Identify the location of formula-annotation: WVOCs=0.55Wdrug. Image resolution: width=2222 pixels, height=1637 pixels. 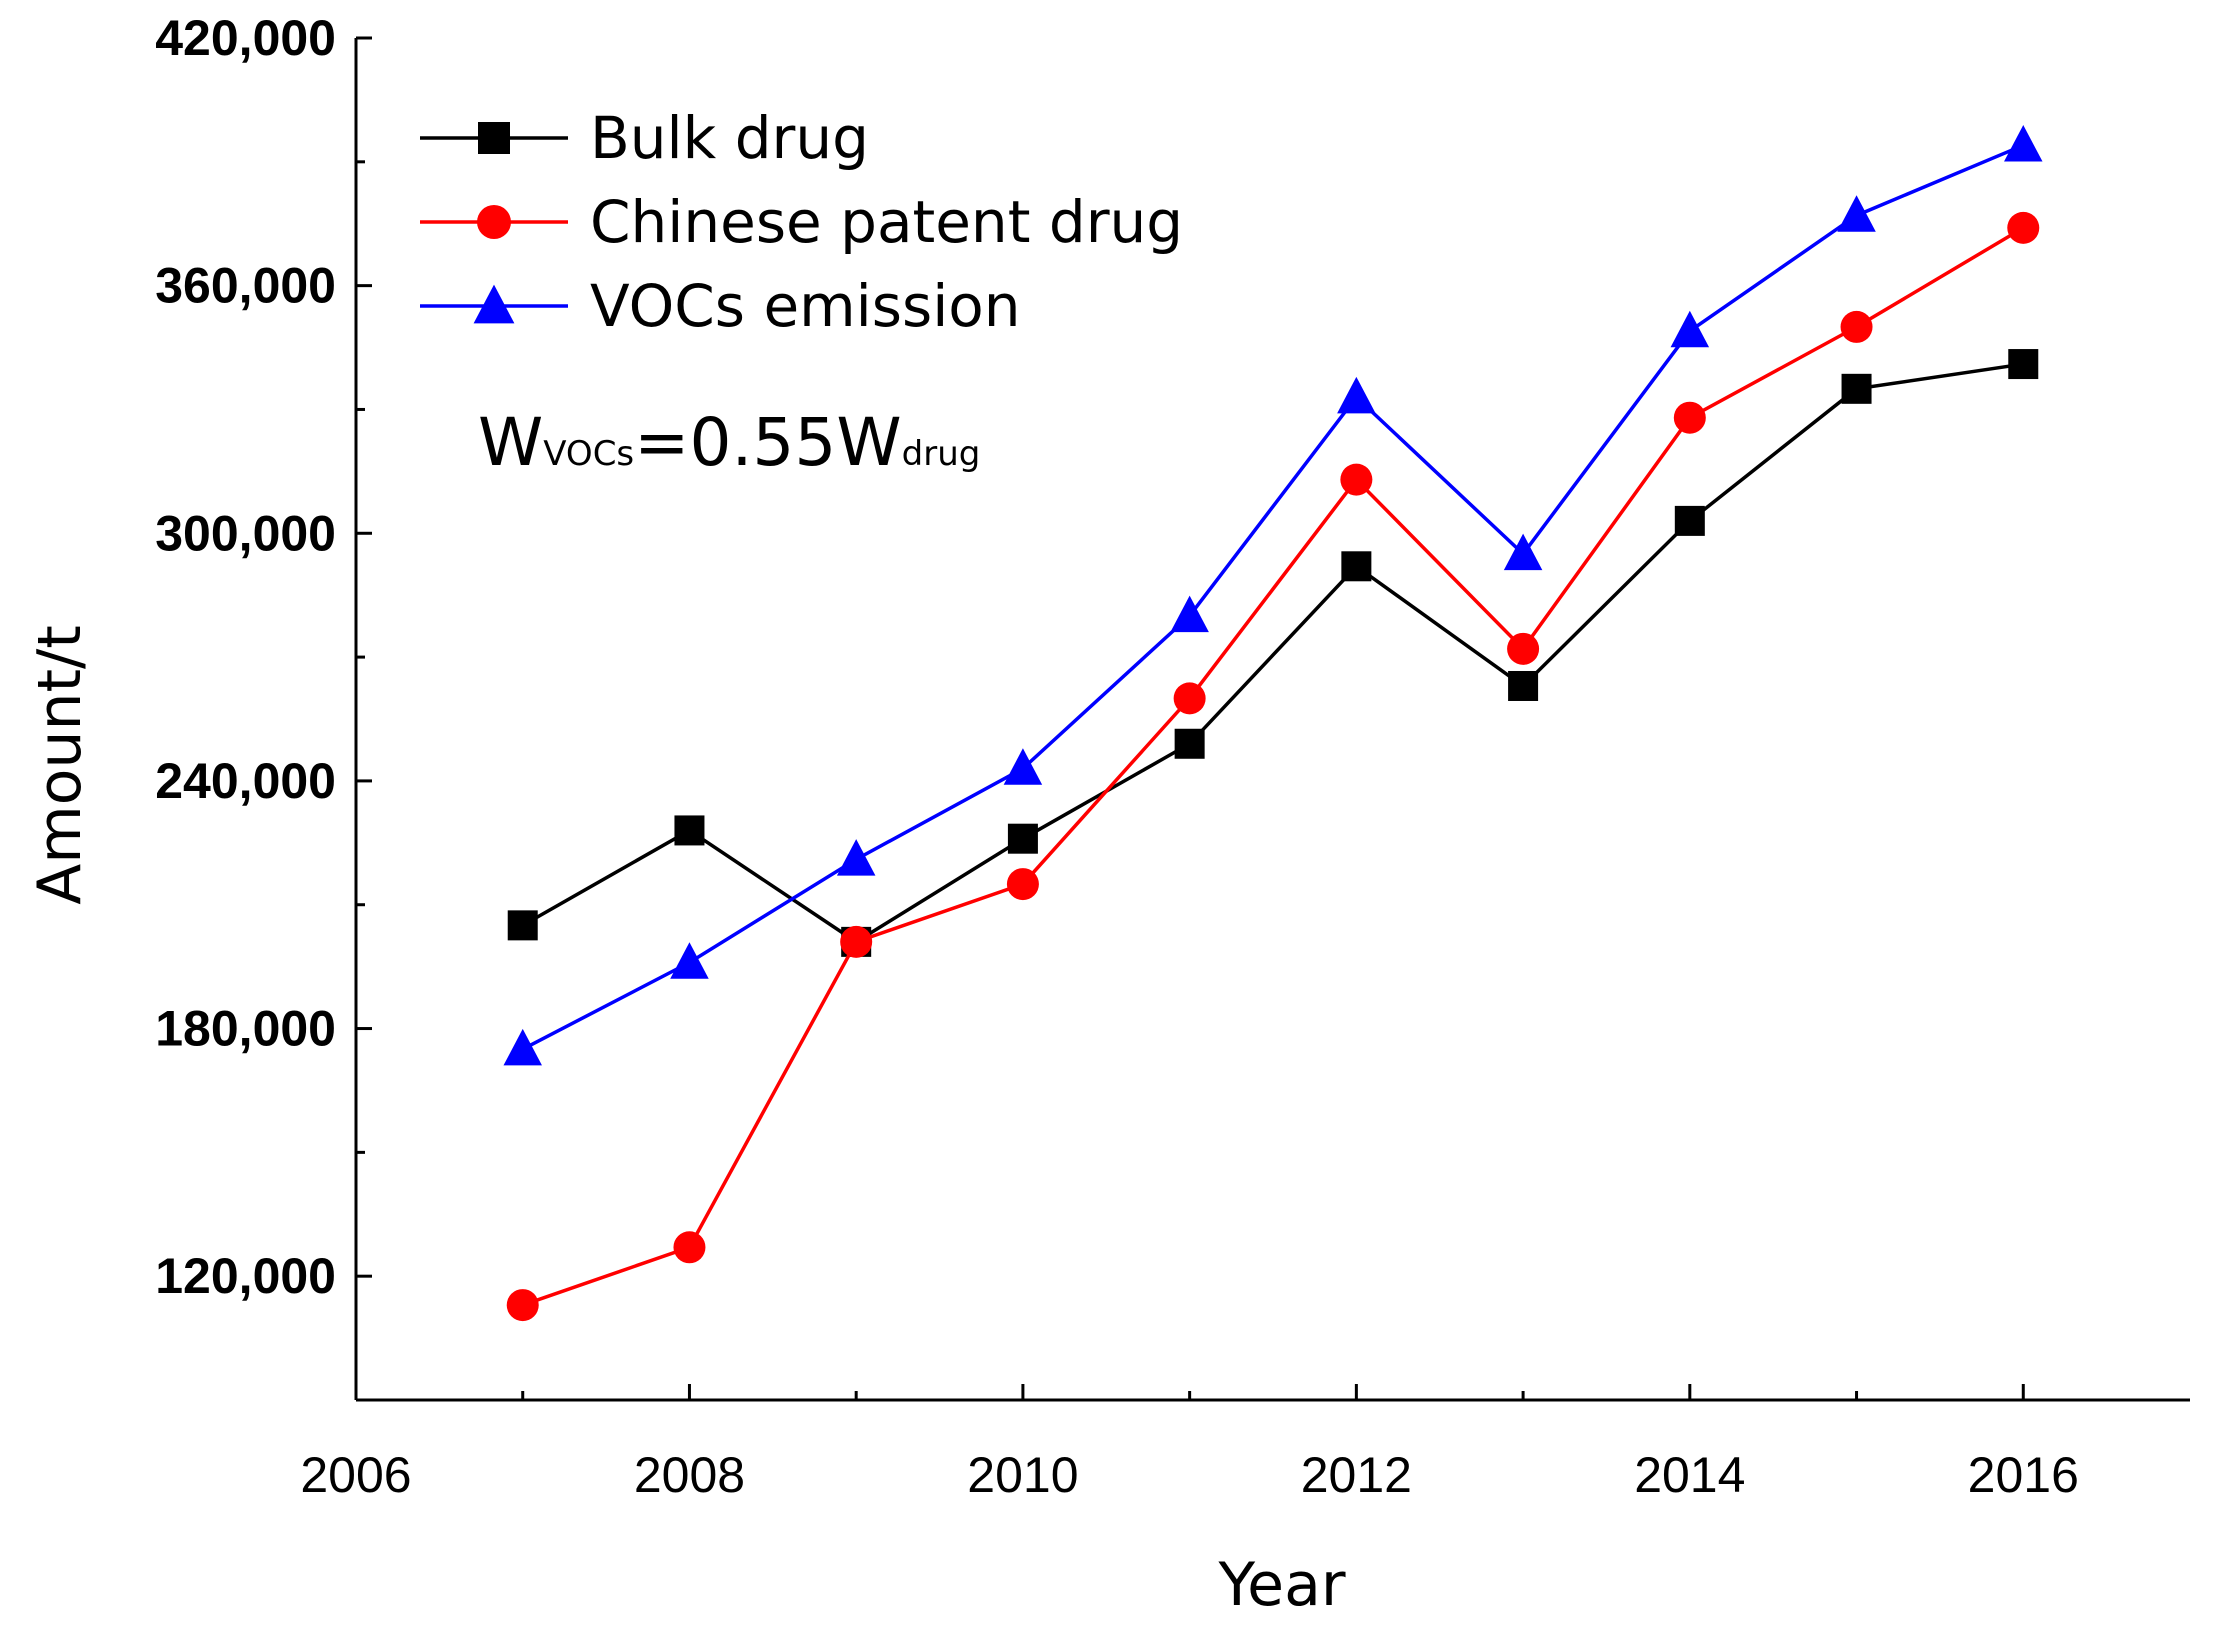
(729, 442).